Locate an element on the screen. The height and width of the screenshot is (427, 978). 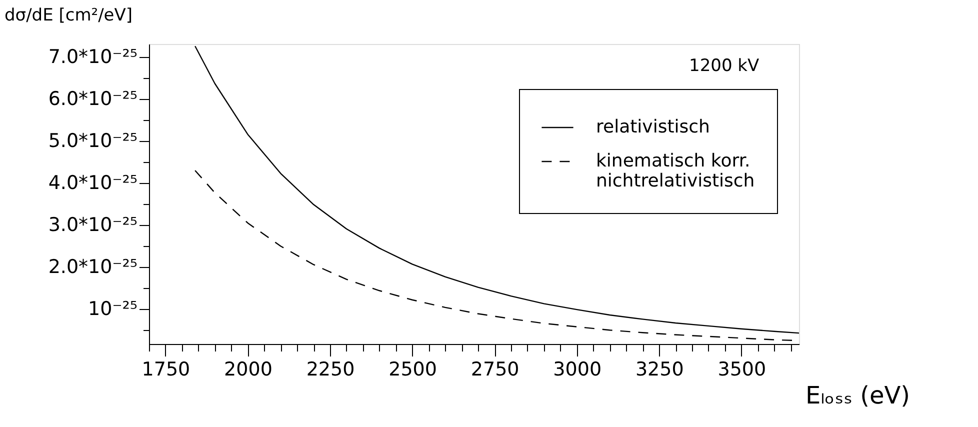
x-tick-label: 2000 is located at coordinates (248, 369).